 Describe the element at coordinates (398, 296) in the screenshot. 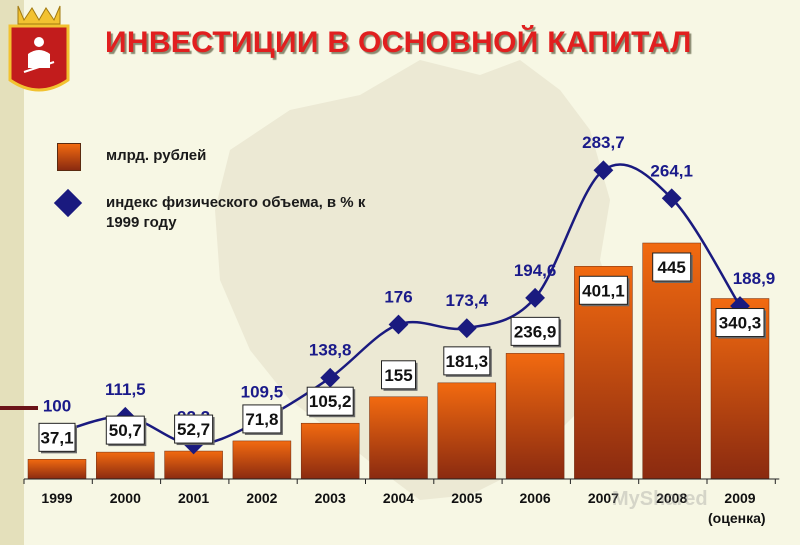

I see `index-value-label: 176` at that location.